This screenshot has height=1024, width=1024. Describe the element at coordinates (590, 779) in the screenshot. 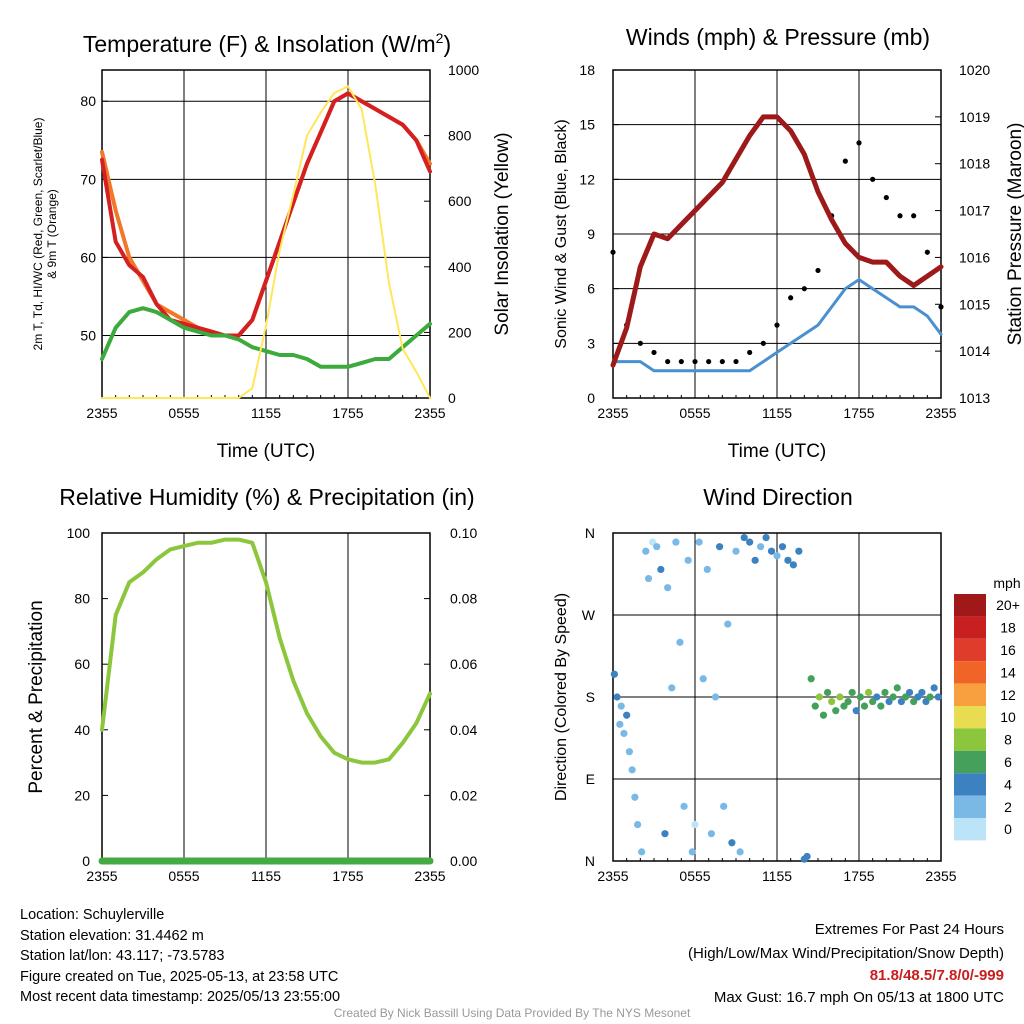

I see `y-tick-label-left: E` at that location.